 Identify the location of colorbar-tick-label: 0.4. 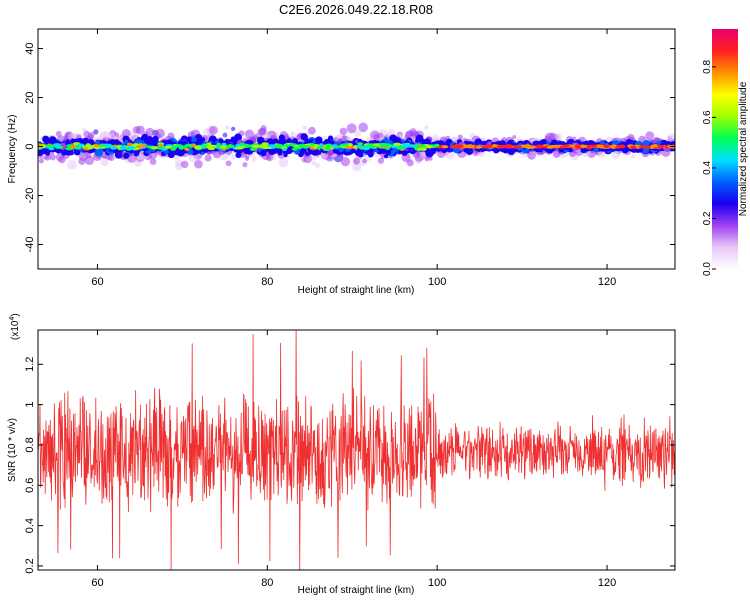
(707, 168).